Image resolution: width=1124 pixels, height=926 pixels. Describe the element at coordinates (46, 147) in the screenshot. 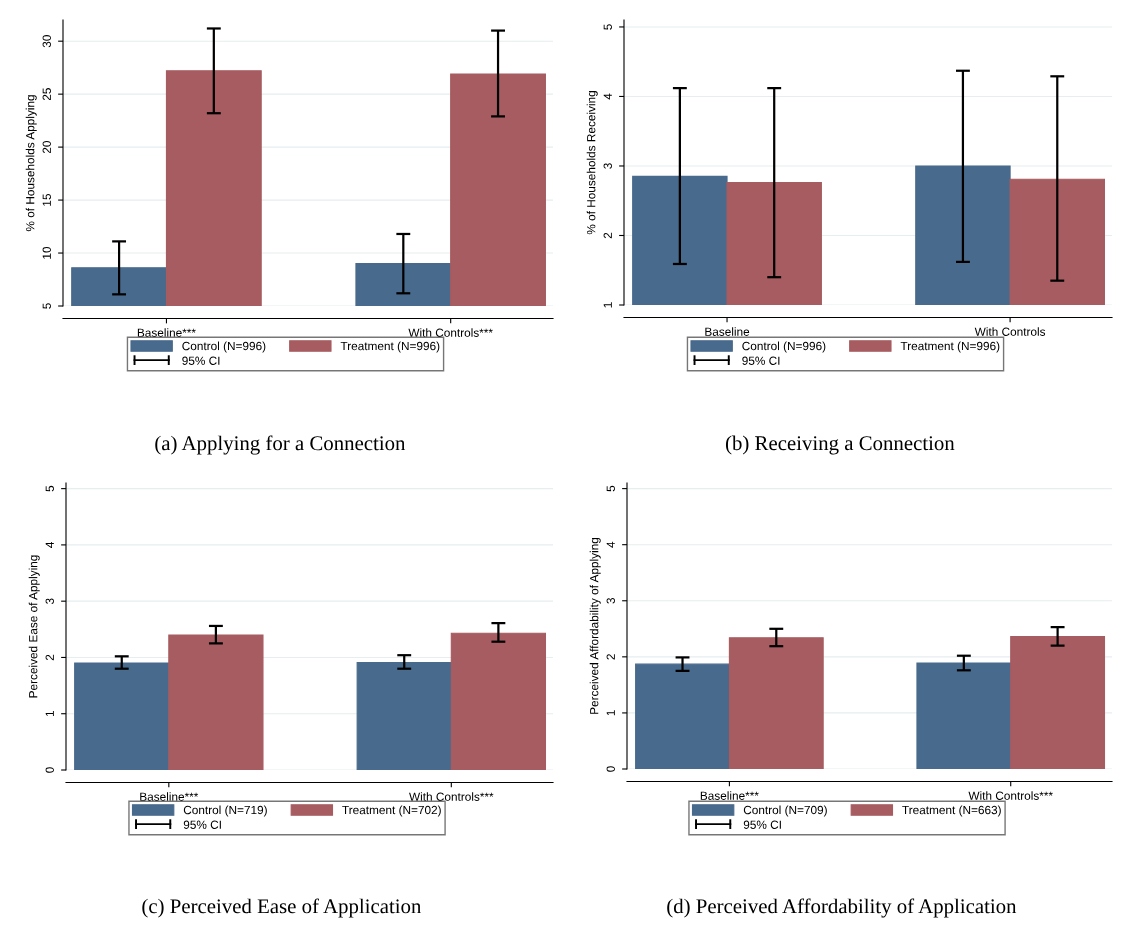

I see `y-tick-label: 20` at that location.